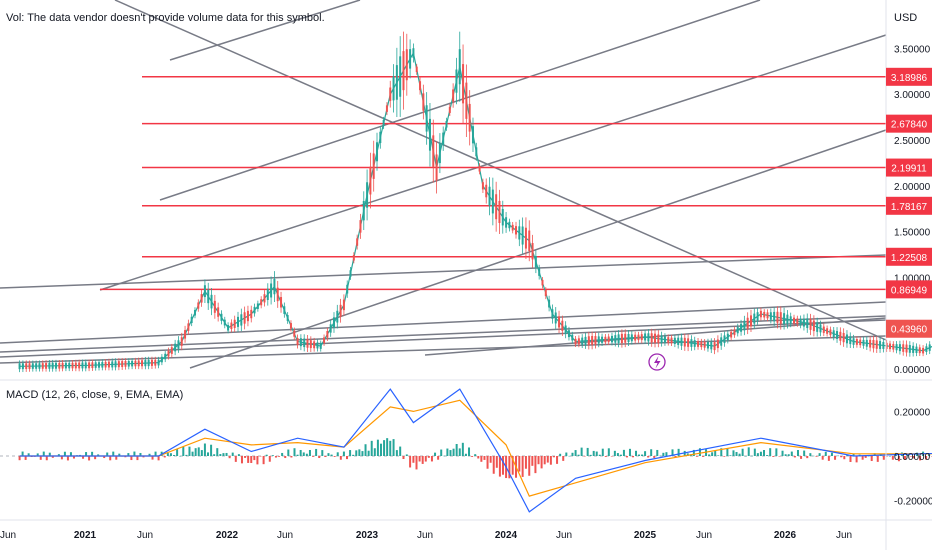  Describe the element at coordinates (912, 278) in the screenshot. I see `price-tick-label: 1.00000` at that location.